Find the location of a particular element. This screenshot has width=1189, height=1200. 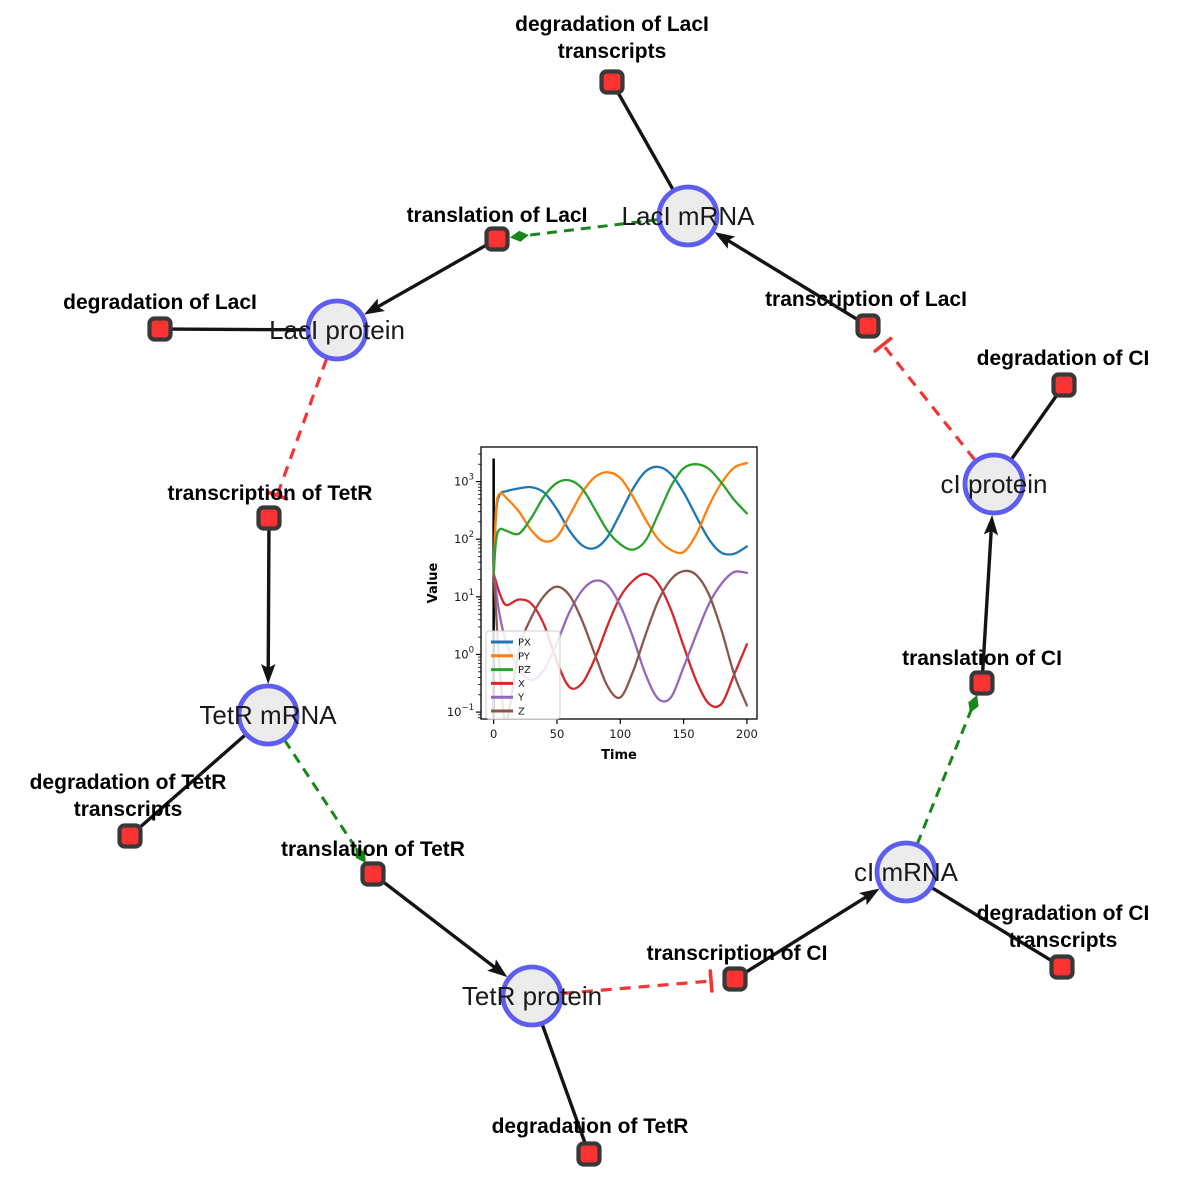

edge-lacI_mRNA-transl_lacI-modifier-head is located at coordinates (519, 236).